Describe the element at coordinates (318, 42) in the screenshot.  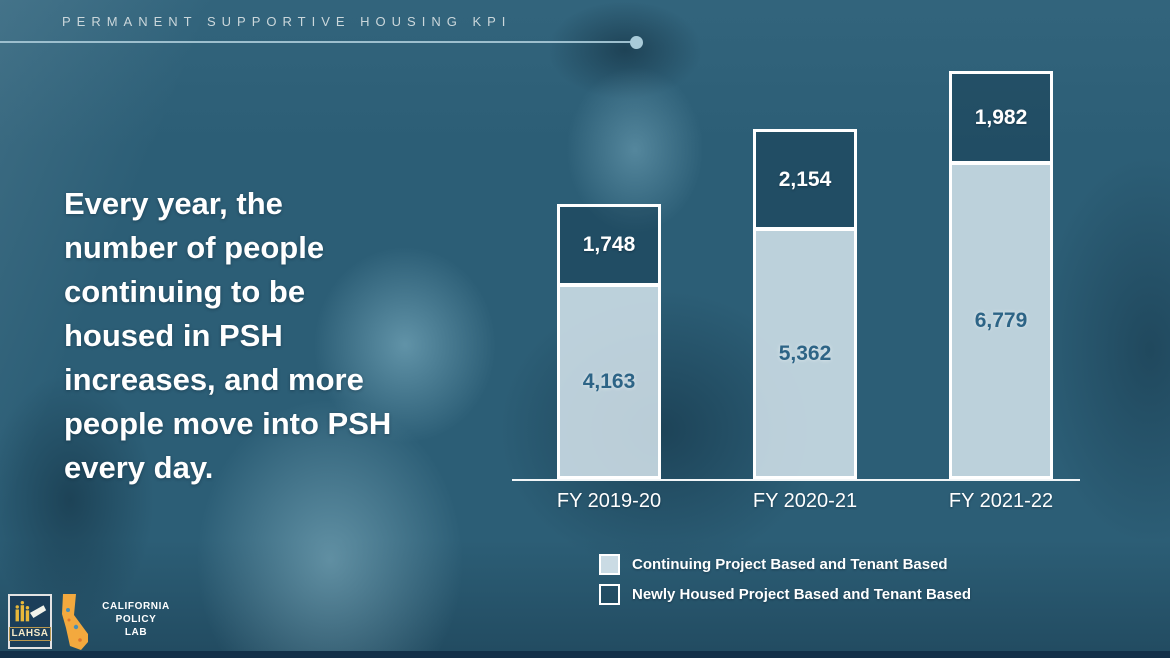
I see `header-rule-line` at that location.